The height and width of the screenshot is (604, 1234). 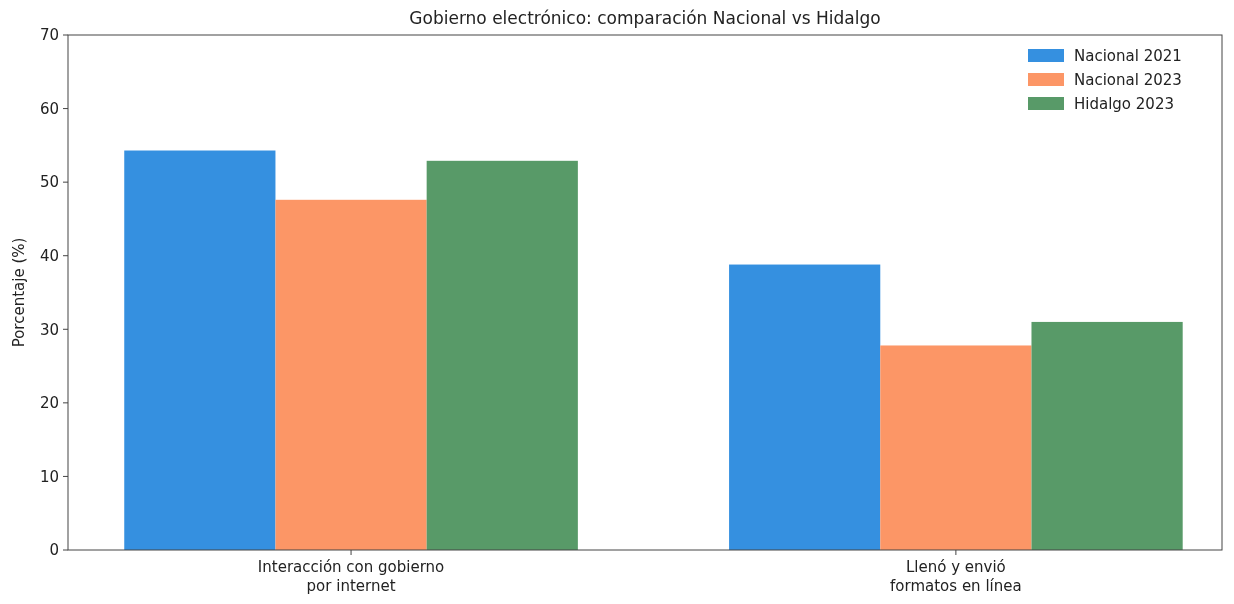 What do you see at coordinates (49, 476) in the screenshot?
I see `y-tick-label: 10` at bounding box center [49, 476].